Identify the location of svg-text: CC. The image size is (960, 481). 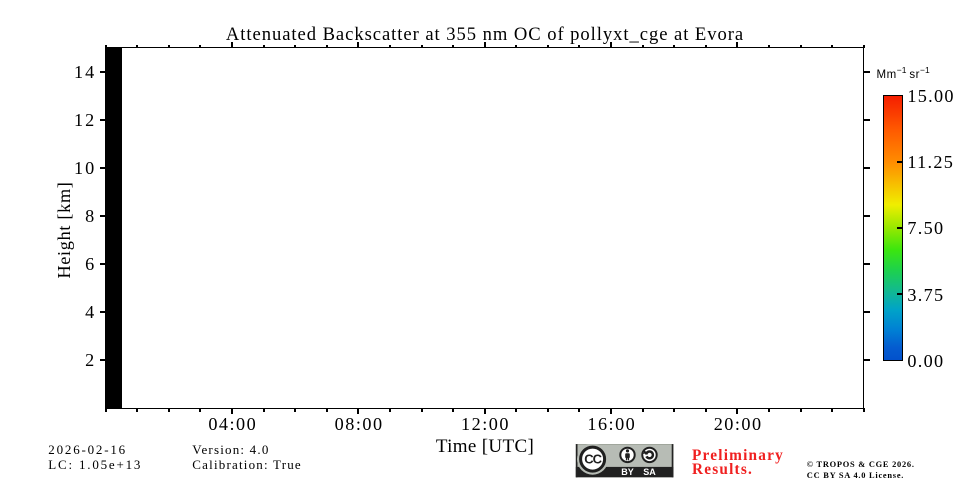
(593, 459).